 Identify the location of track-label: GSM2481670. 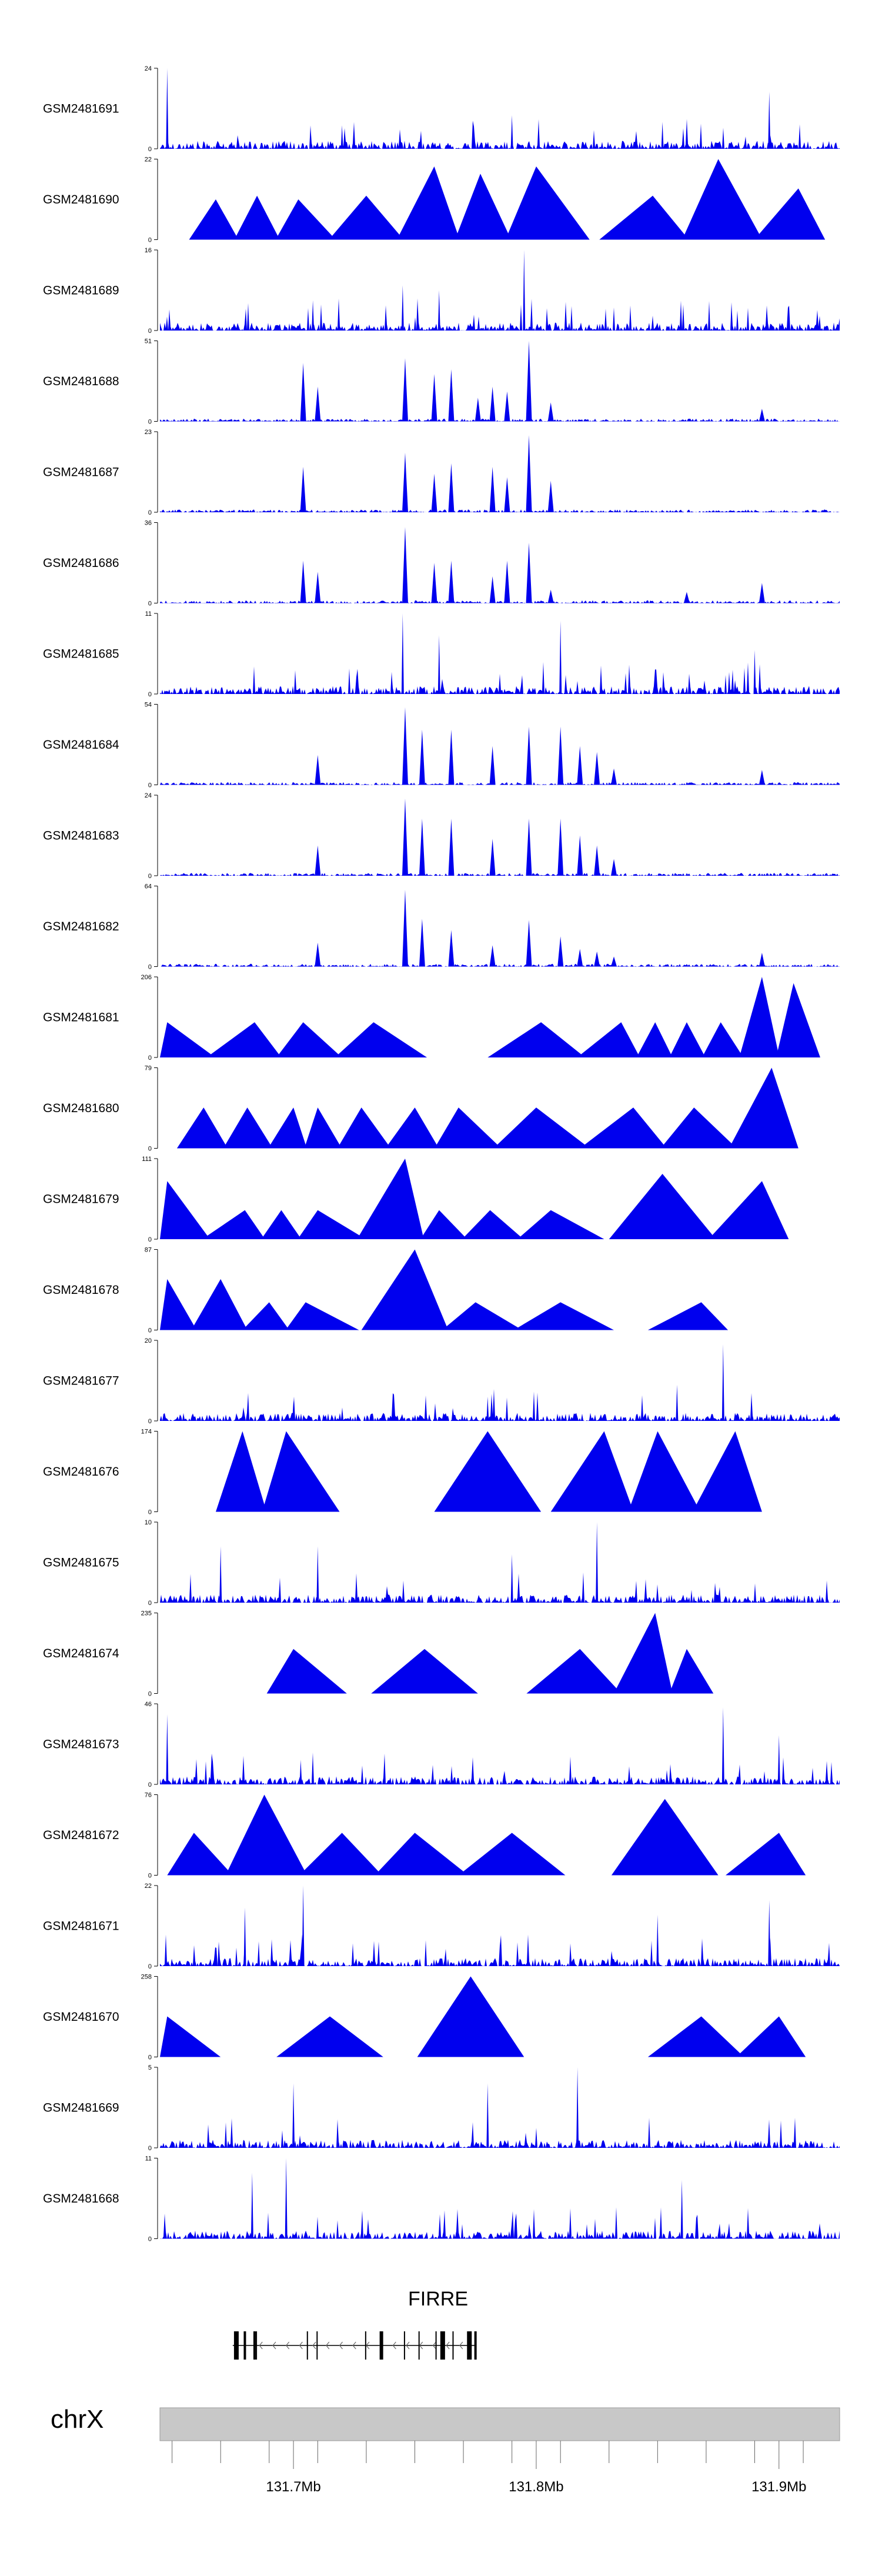
(81, 2017).